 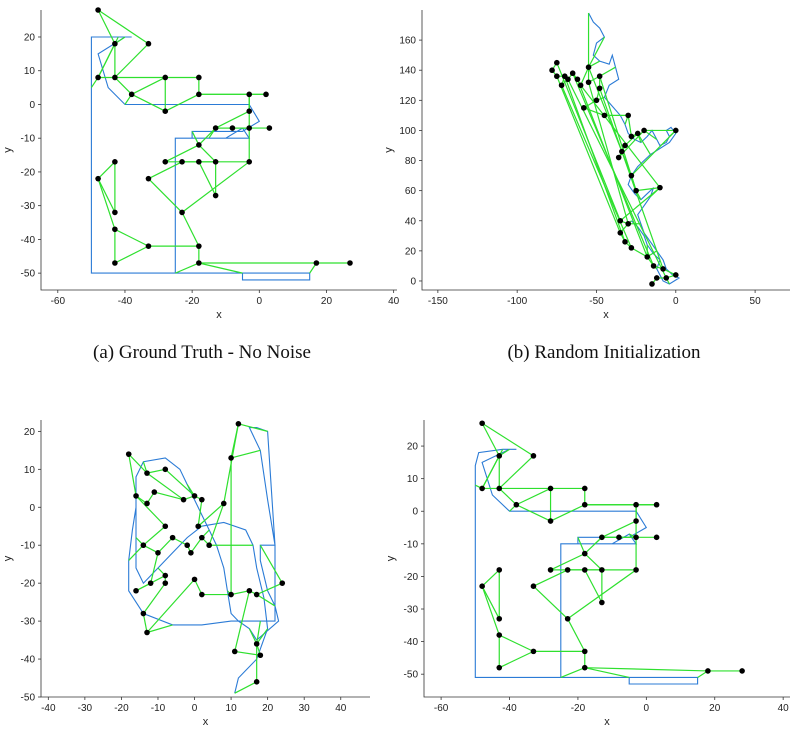 I want to click on y-tick-label: -50, so click(x=28, y=274).